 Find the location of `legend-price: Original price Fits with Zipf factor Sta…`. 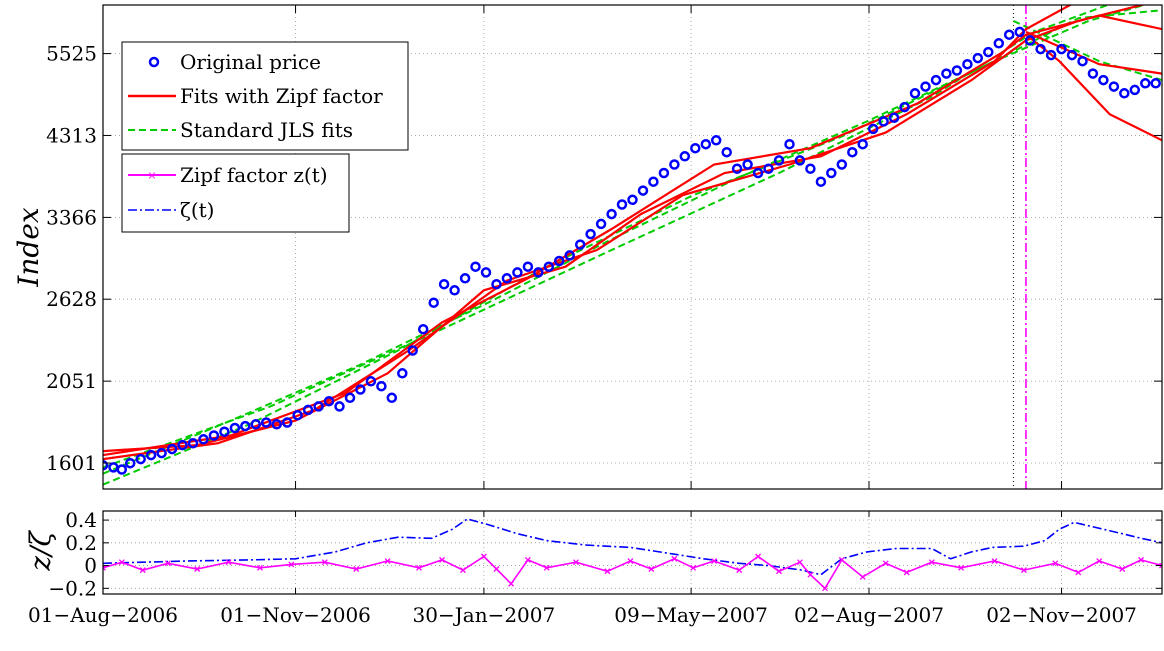

legend-price: Original price Fits with Zipf factor Sta… is located at coordinates (265, 96).